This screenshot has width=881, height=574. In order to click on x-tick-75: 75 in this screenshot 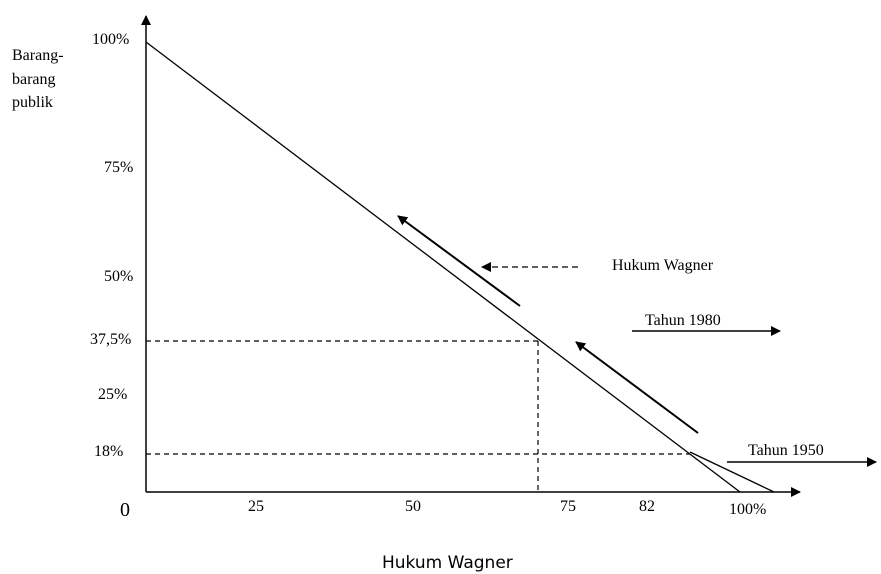, I will do `click(568, 506)`.